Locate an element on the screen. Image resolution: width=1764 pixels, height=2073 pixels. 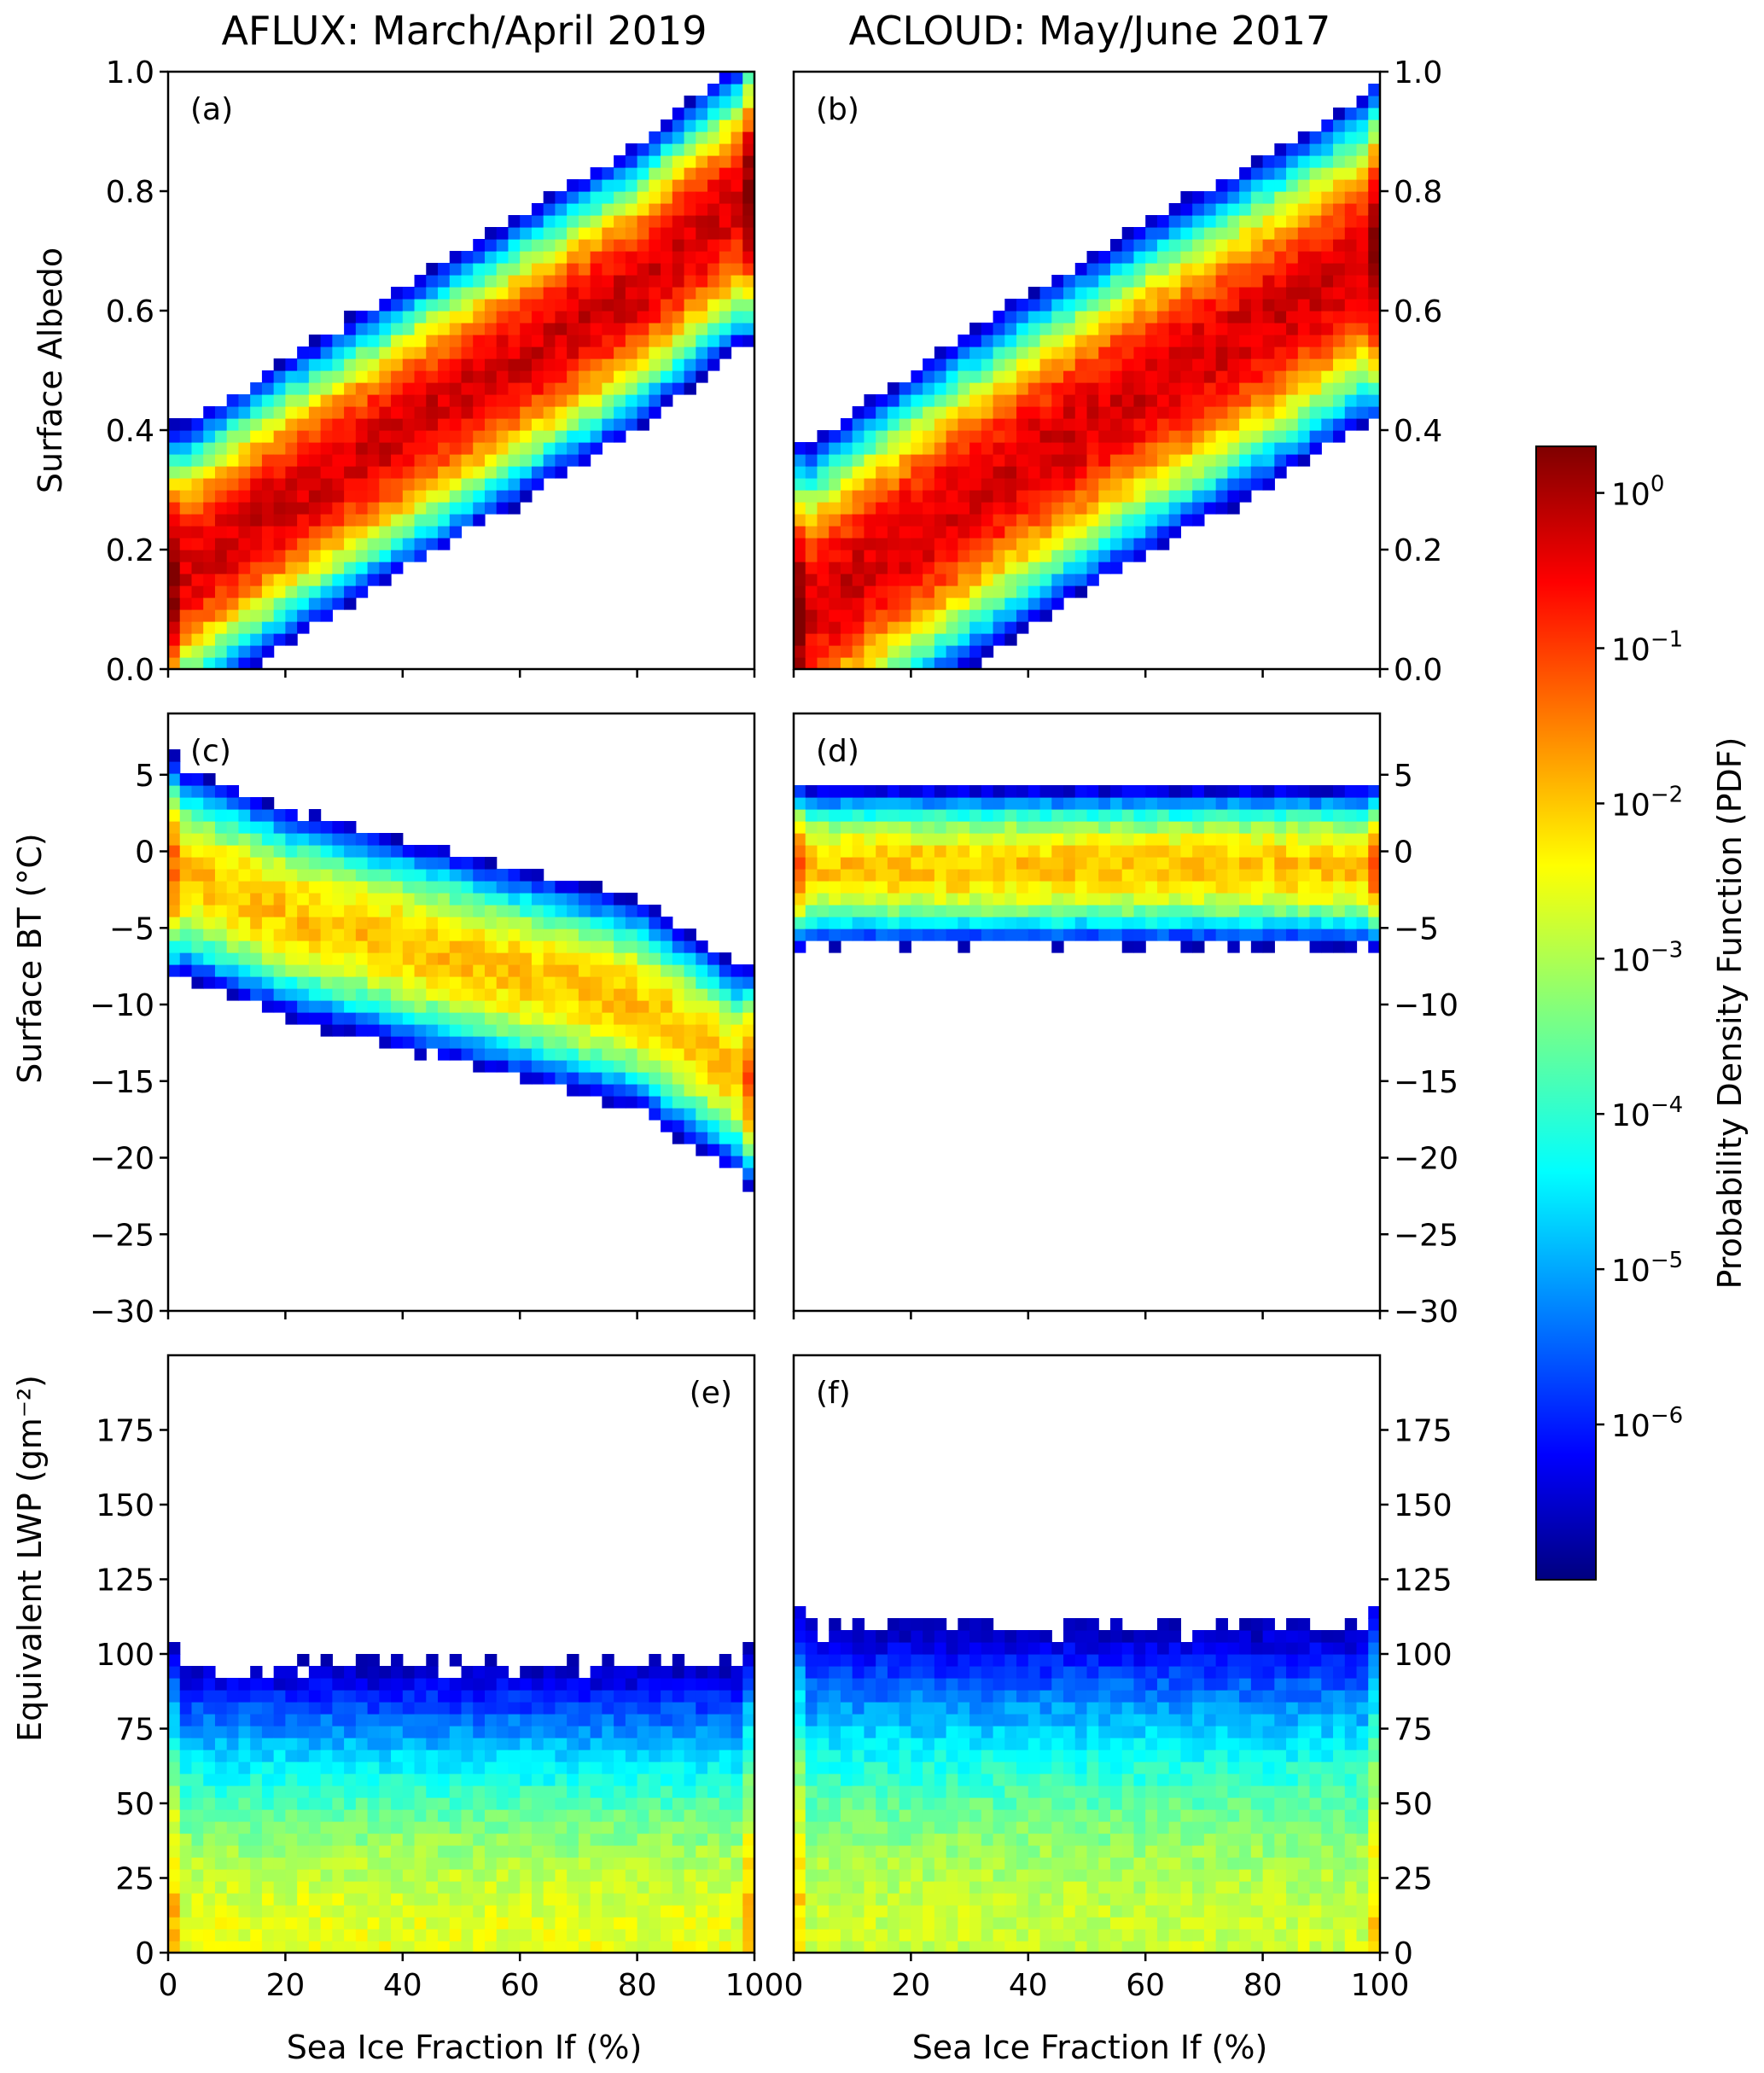
y-tick-label: 0 is located at coordinates (1403, 853).